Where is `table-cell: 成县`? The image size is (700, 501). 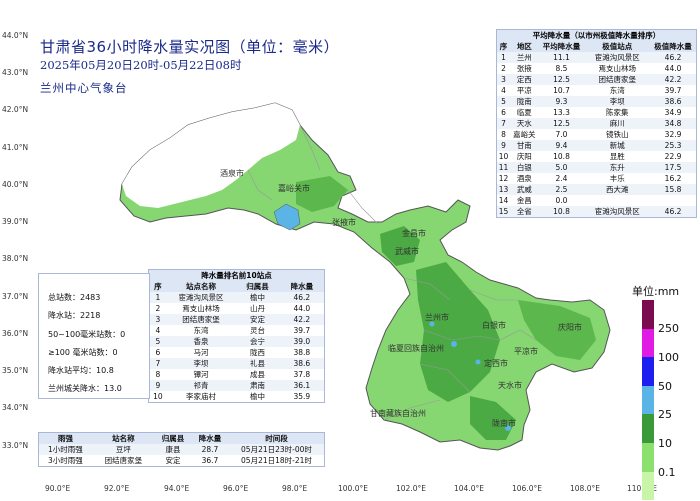
table-cell: 成县 is located at coordinates (258, 374).